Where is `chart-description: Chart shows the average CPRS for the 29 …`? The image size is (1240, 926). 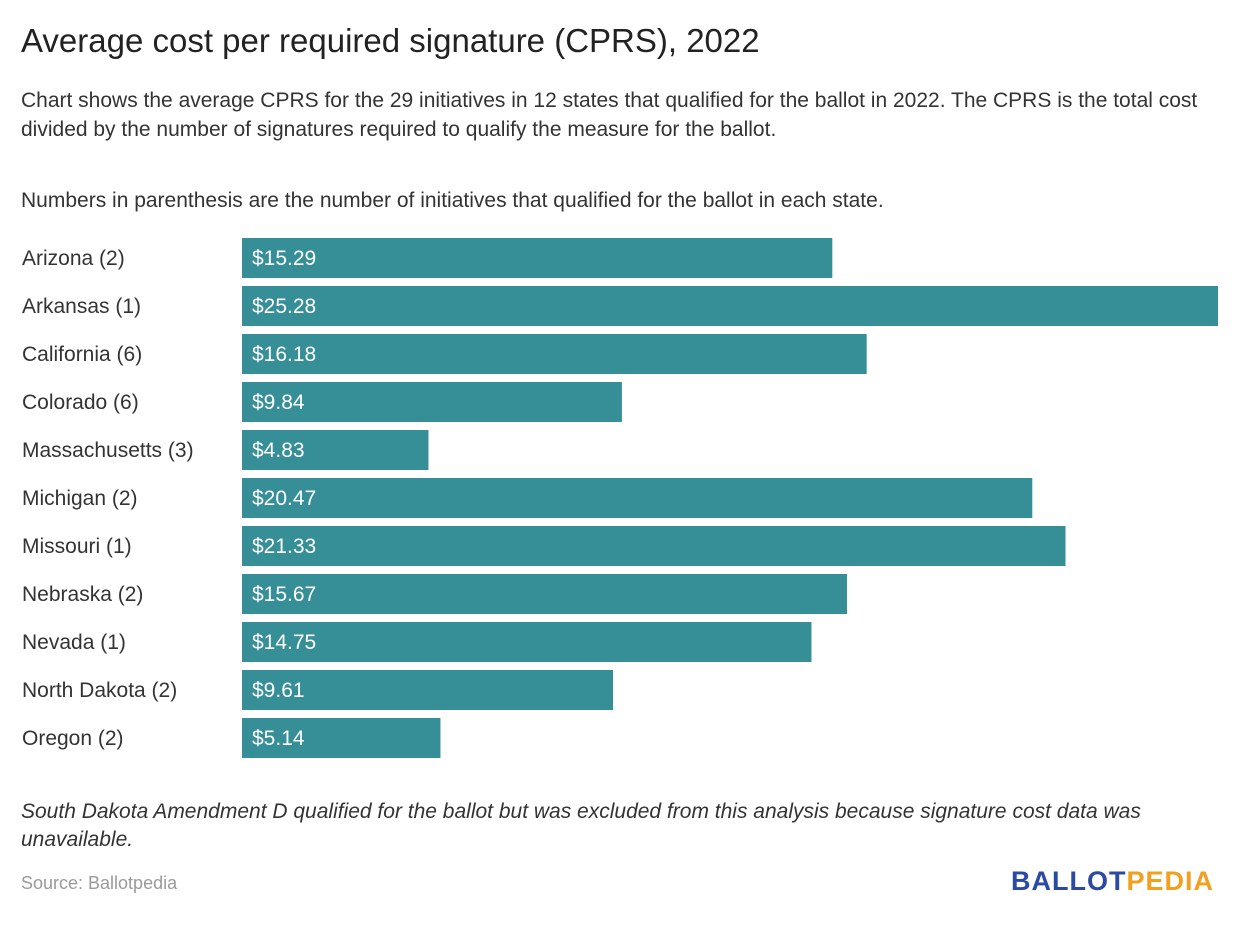 chart-description: Chart shows the average CPRS for the 29 … is located at coordinates (609, 115).